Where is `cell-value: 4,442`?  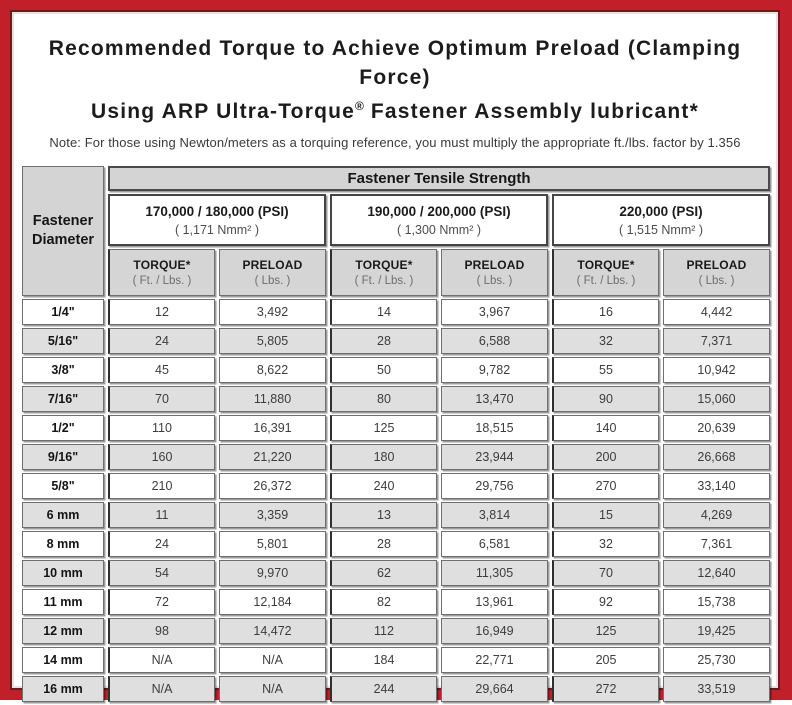 cell-value: 4,442 is located at coordinates (717, 312).